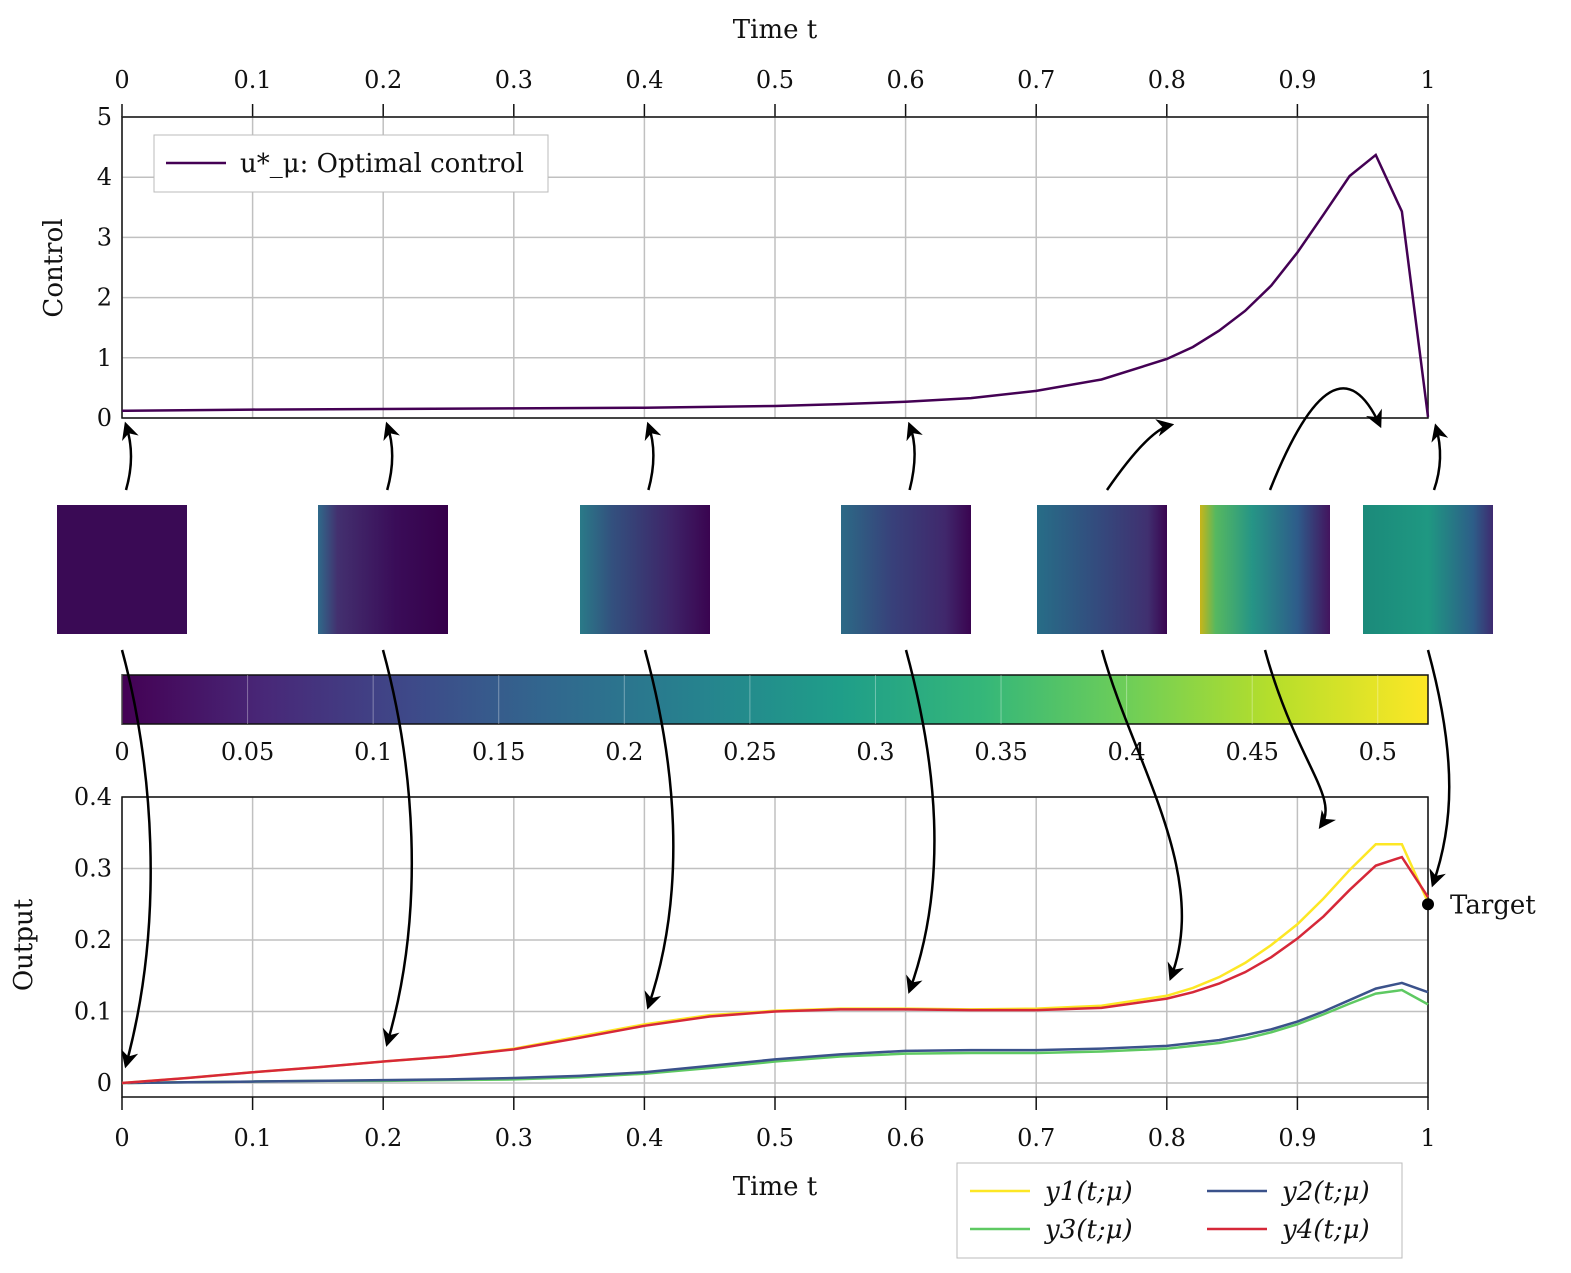 The image size is (1571, 1273). Describe the element at coordinates (749, 752) in the screenshot. I see `colorbar-tick-label: 0.25` at that location.